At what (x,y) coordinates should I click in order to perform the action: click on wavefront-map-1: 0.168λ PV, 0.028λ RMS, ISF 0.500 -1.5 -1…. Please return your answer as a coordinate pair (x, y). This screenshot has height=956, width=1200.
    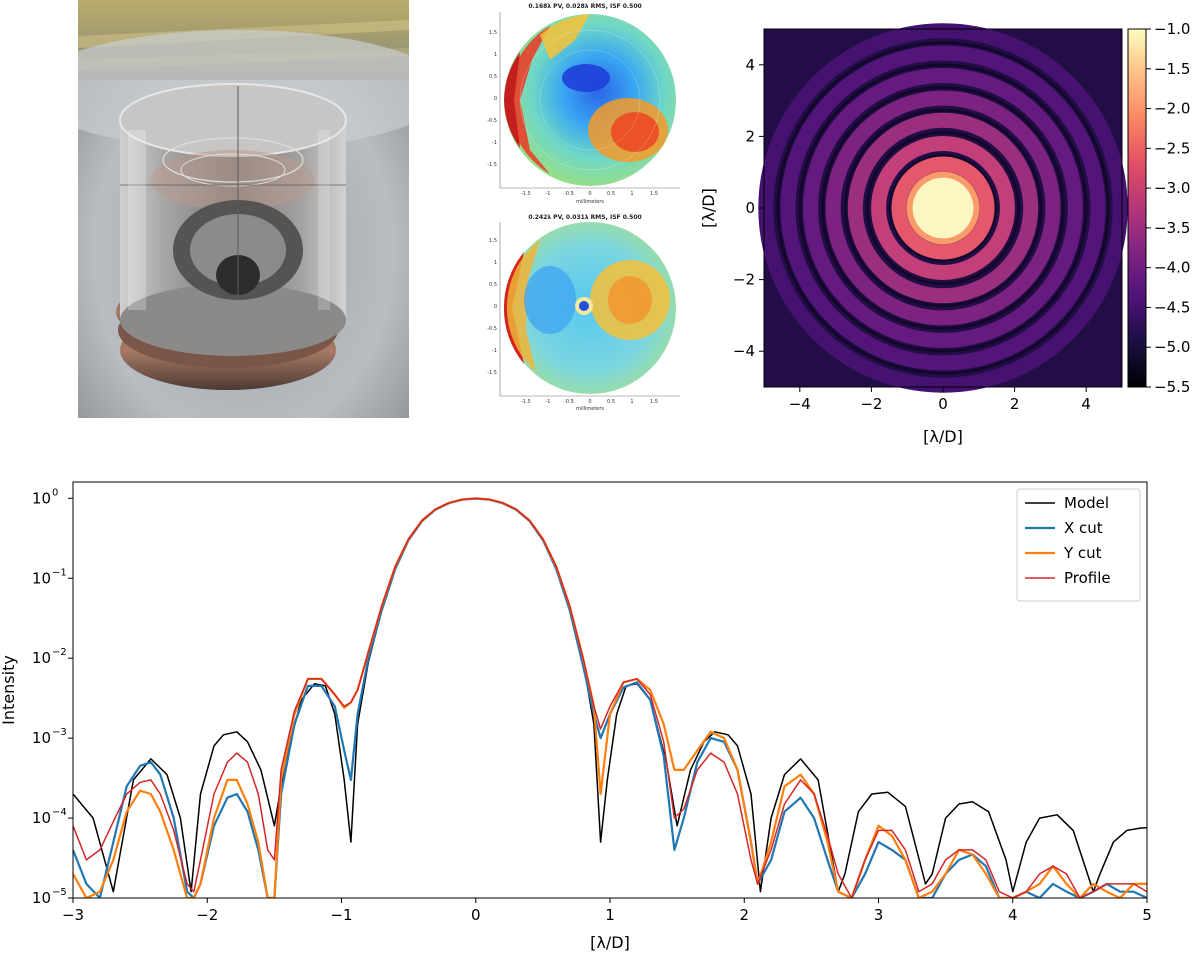
    Looking at the image, I should click on (583, 104).